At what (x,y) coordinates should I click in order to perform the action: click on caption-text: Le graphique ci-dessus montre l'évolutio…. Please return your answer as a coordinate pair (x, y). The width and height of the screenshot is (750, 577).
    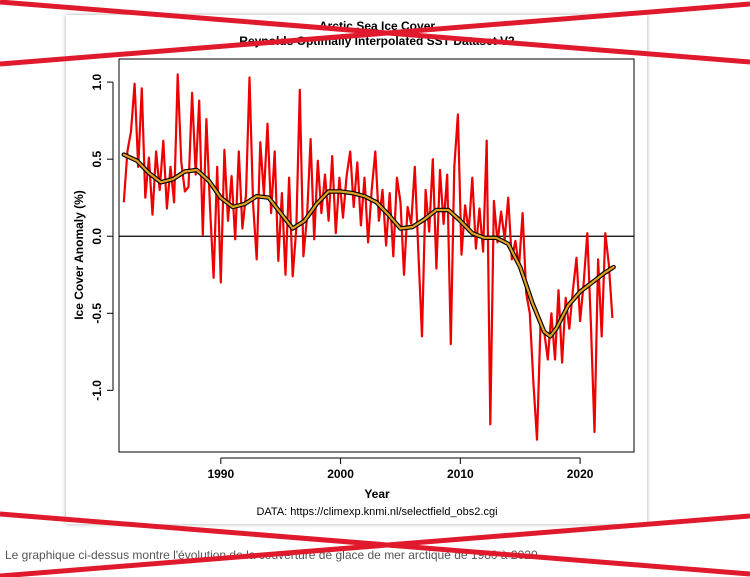
    Looking at the image, I should click on (273, 555).